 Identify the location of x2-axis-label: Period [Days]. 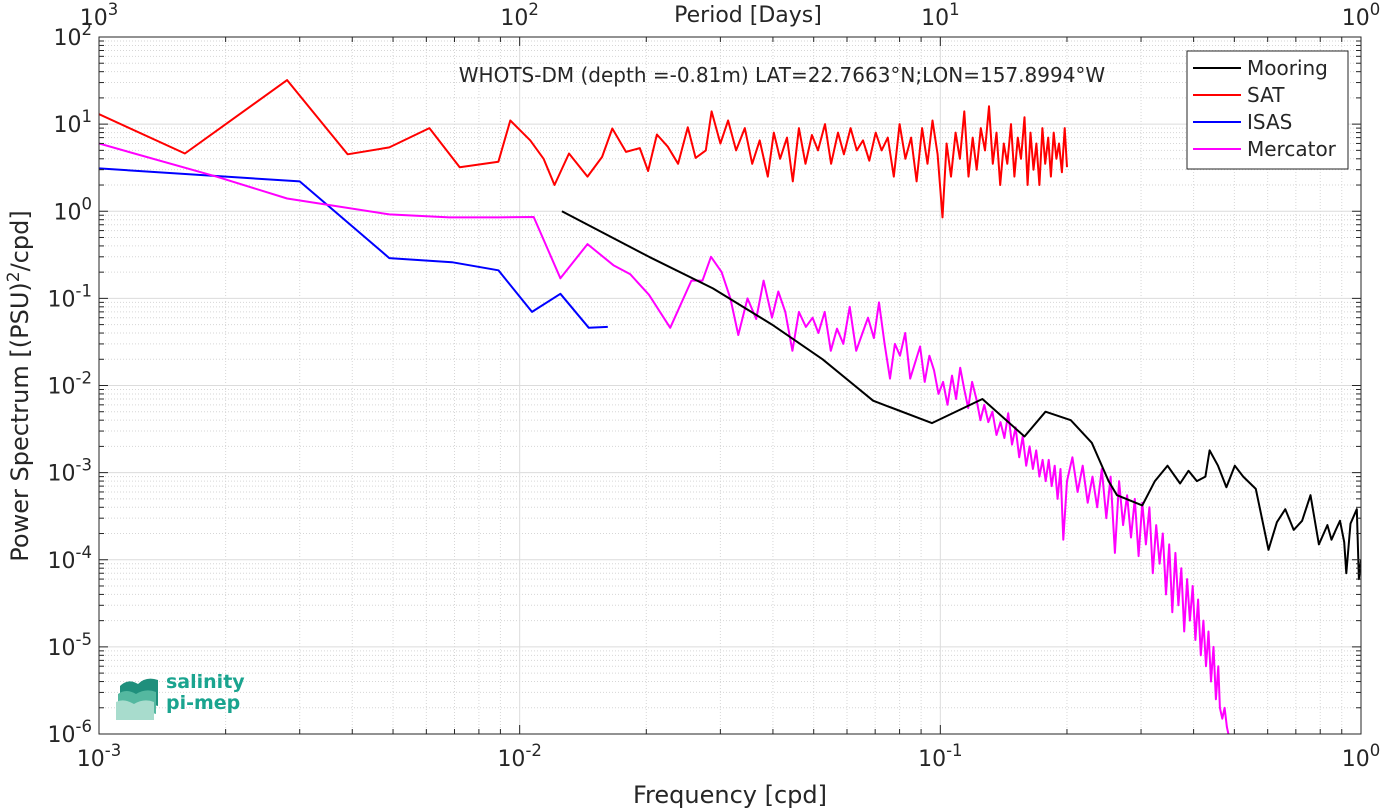
(748, 15).